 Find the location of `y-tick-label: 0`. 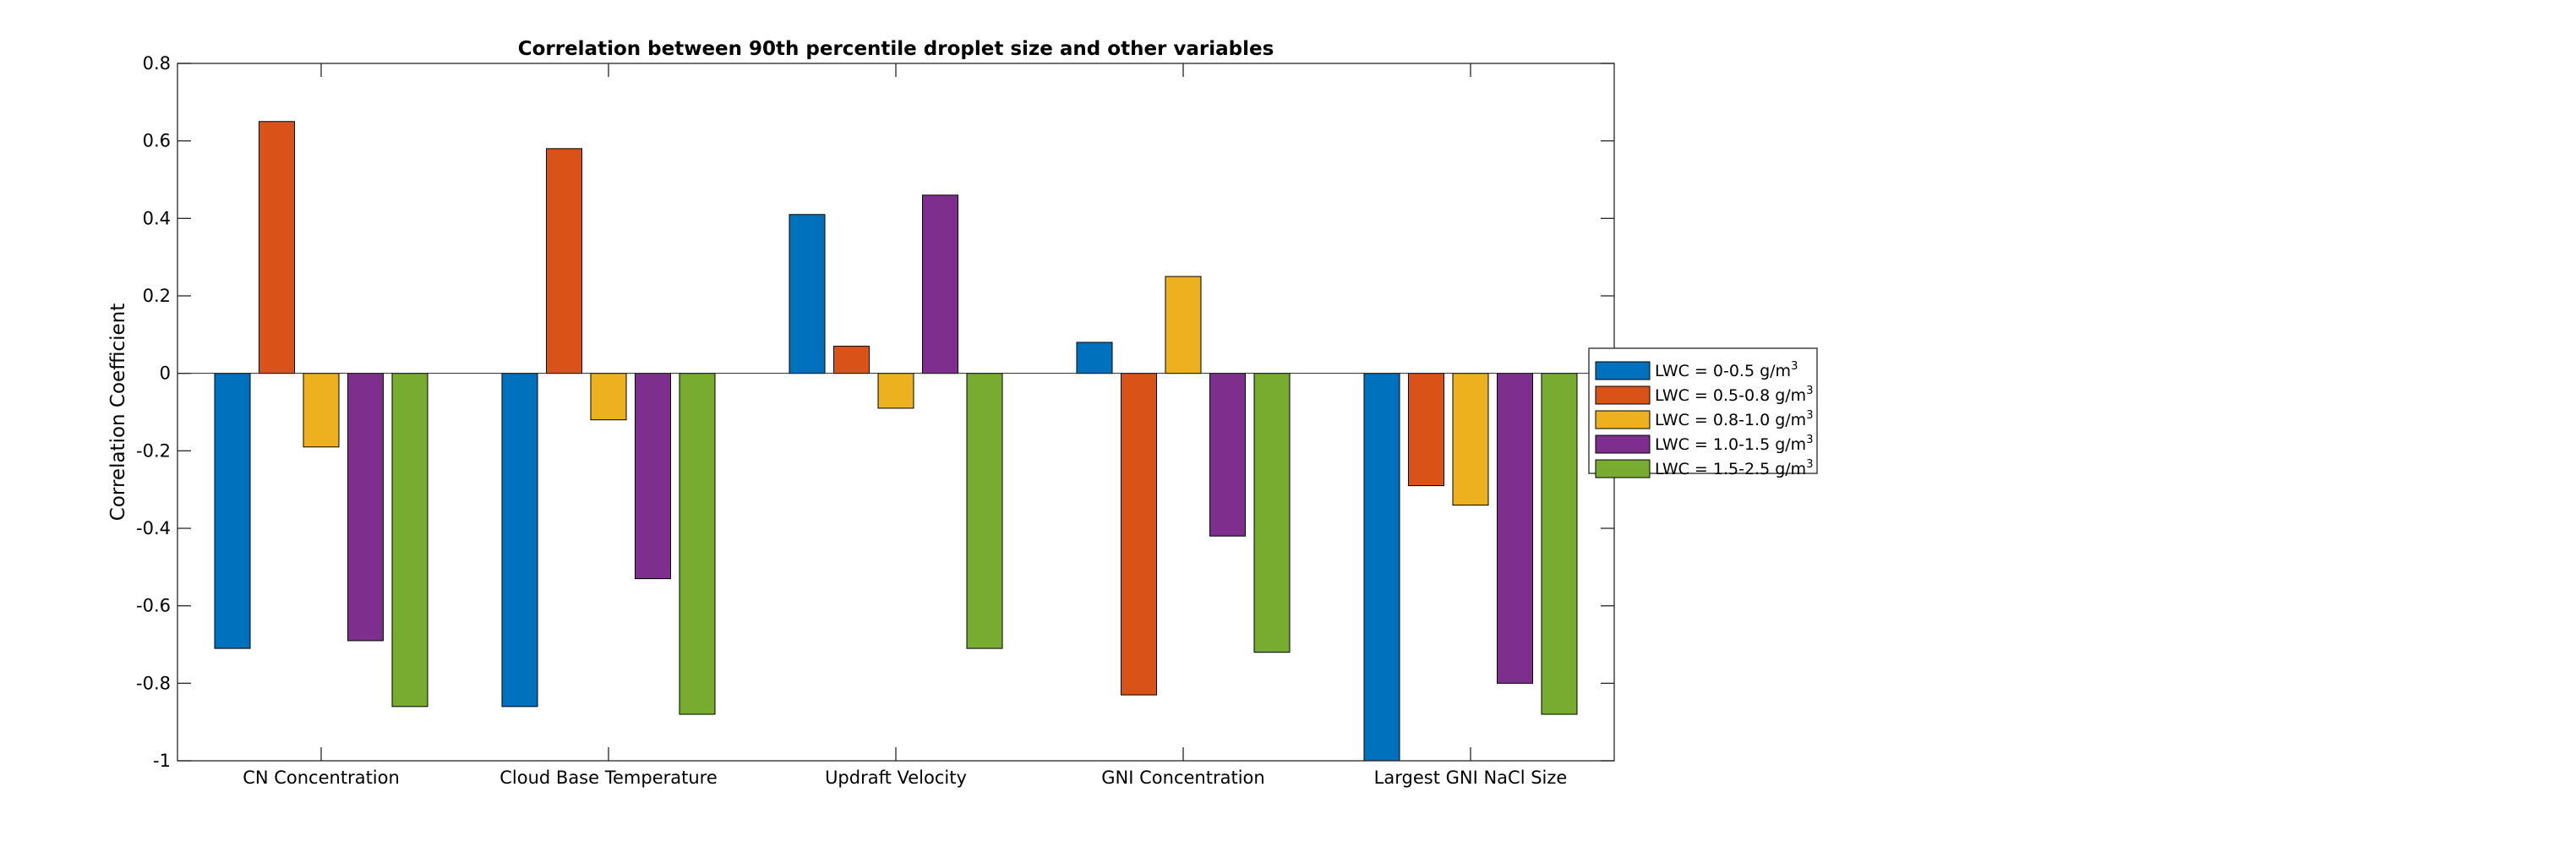

y-tick-label: 0 is located at coordinates (165, 373).